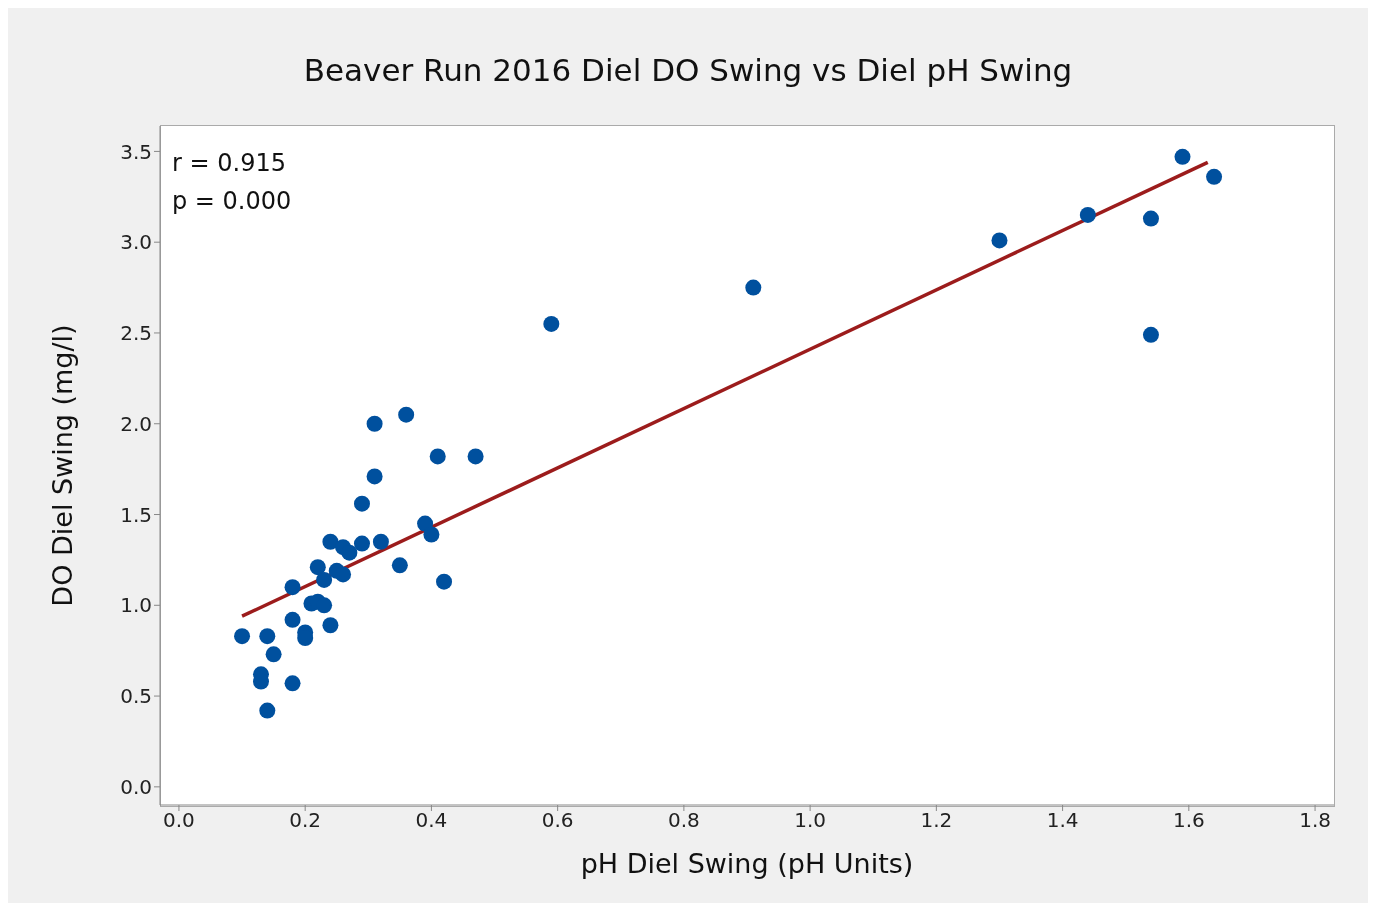 Image resolution: width=1375 pixels, height=910 pixels. I want to click on y-tick-label: 0.0, so click(136, 786).